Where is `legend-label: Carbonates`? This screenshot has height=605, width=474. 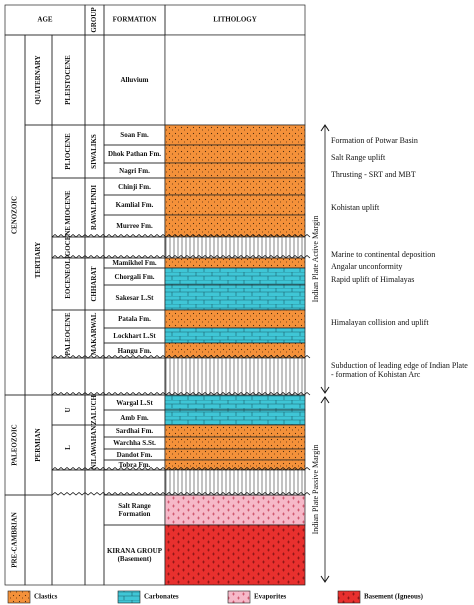
legend-label: Carbonates is located at coordinates (161, 597).